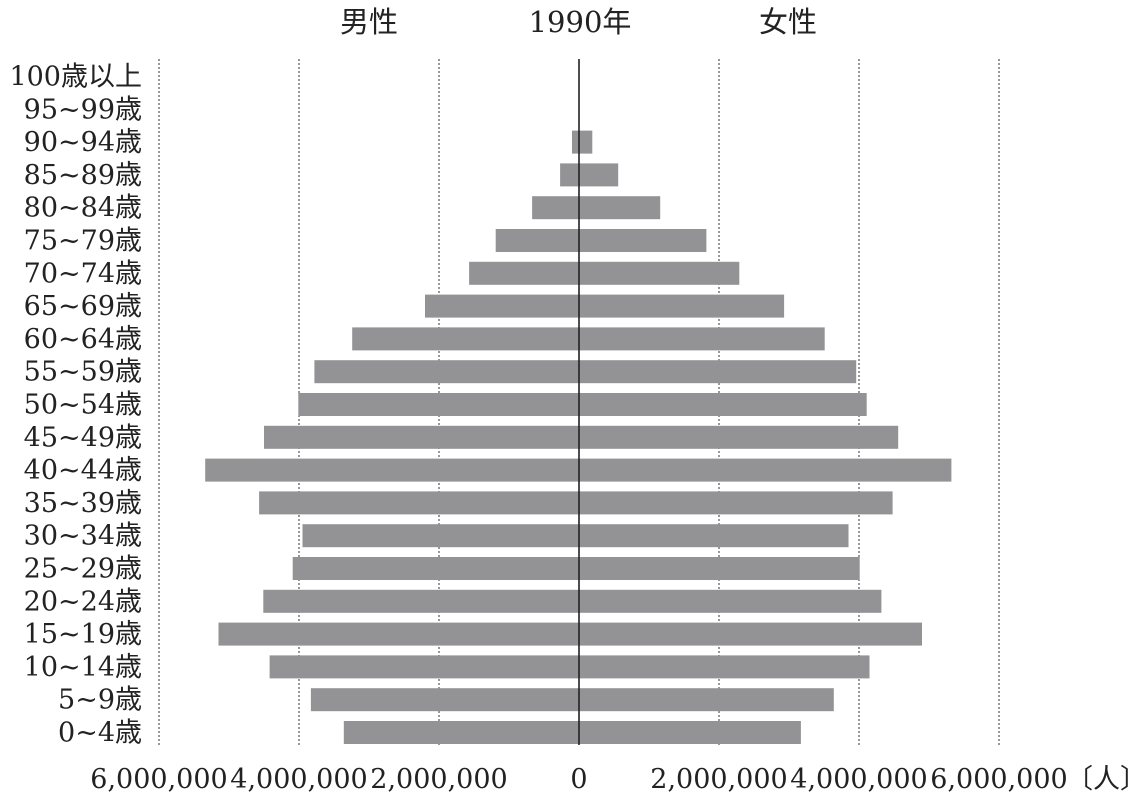 This screenshot has height=805, width=1138. Describe the element at coordinates (369, 22) in the screenshot. I see `male-header: 男性` at that location.